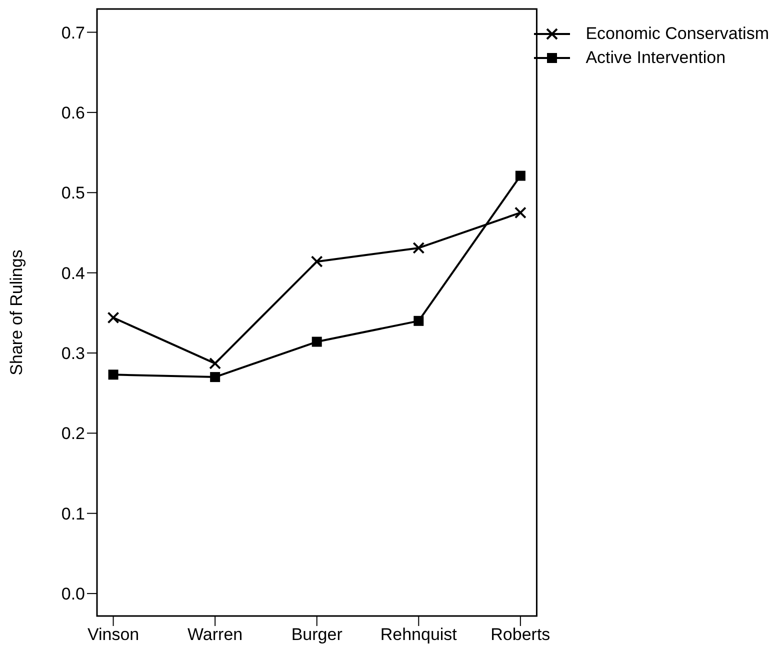 Image resolution: width=781 pixels, height=657 pixels. What do you see at coordinates (73, 354) in the screenshot?
I see `y-tick-label: 0.3` at bounding box center [73, 354].